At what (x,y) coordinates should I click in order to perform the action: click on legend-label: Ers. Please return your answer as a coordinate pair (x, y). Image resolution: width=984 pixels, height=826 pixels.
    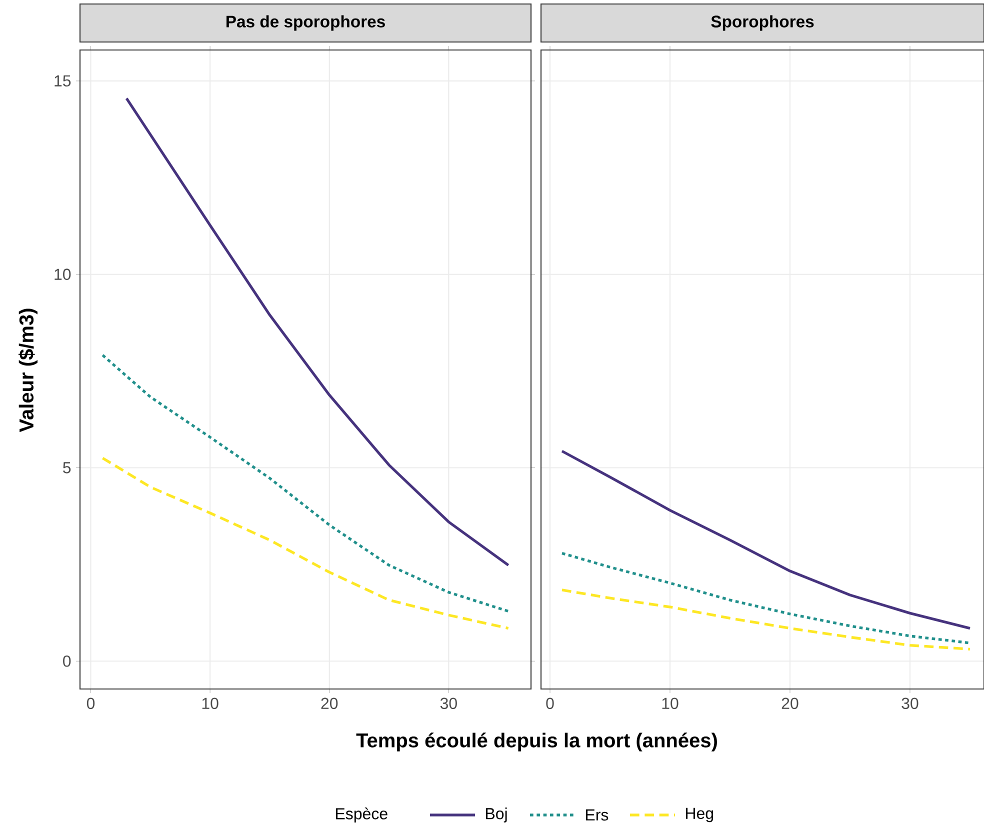
    Looking at the image, I should click on (597, 815).